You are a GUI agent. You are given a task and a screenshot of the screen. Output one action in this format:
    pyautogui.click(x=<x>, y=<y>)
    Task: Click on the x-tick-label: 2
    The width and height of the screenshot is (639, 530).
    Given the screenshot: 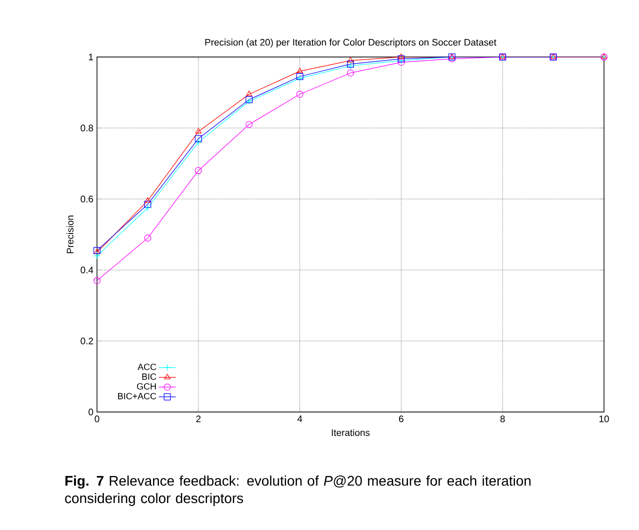 What is the action you would take?
    pyautogui.click(x=198, y=419)
    